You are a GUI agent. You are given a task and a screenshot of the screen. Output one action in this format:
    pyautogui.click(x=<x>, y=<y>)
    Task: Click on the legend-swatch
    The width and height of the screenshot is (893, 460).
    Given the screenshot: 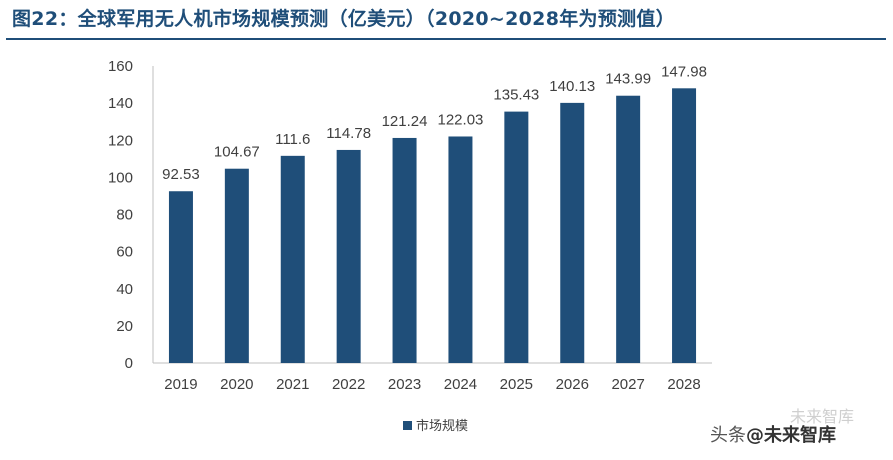 What is the action you would take?
    pyautogui.click(x=407, y=425)
    